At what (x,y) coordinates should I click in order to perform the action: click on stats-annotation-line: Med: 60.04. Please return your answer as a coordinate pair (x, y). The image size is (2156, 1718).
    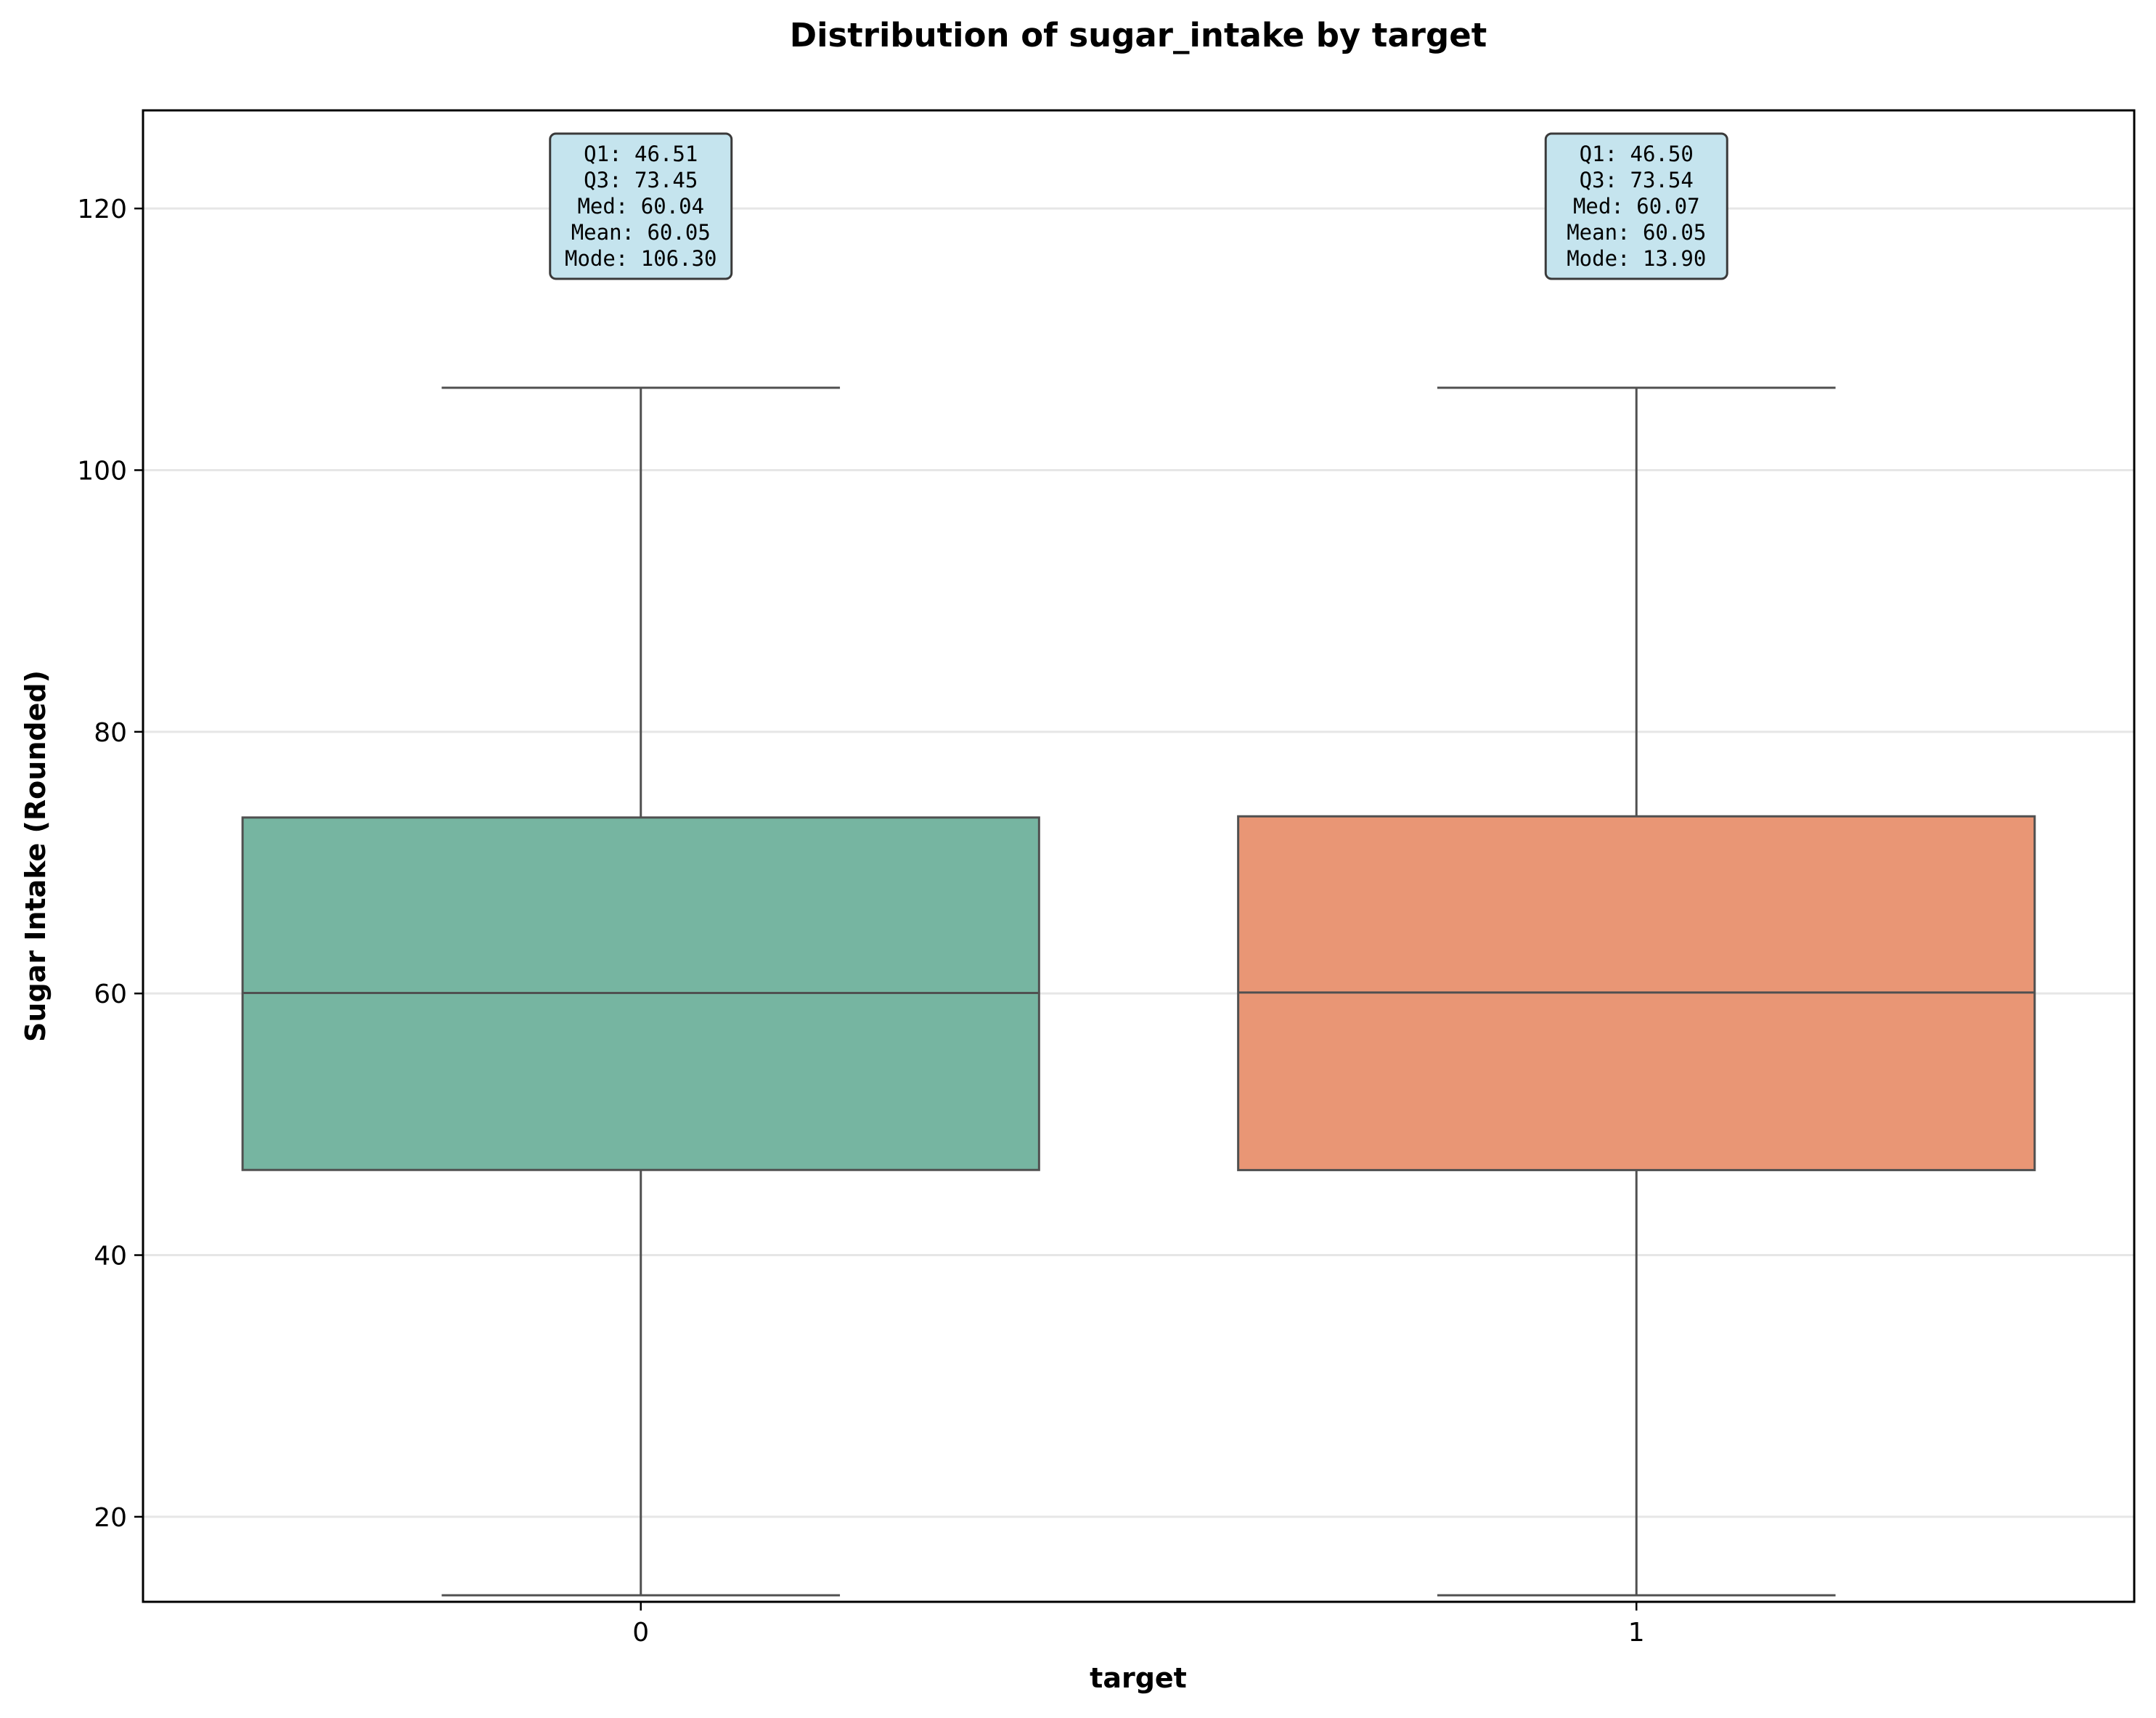
    Looking at the image, I should click on (641, 206).